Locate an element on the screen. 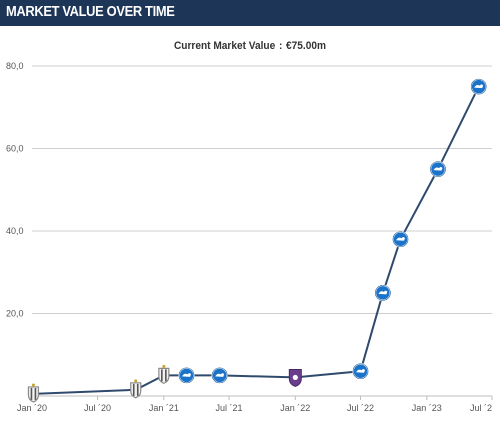  current-market-value: Current Market Value : €75.00m is located at coordinates (250, 46).